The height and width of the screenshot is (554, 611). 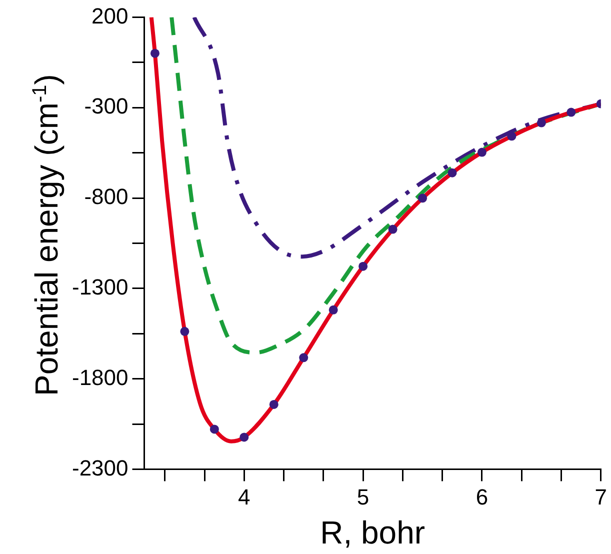 What do you see at coordinates (110, 15) in the screenshot?
I see `y-tick-label: 200` at bounding box center [110, 15].